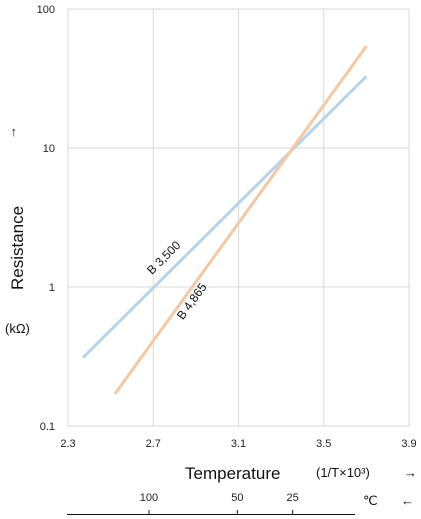 The height and width of the screenshot is (519, 421). What do you see at coordinates (67, 444) in the screenshot?
I see `x-tick-label: 2.3` at bounding box center [67, 444].